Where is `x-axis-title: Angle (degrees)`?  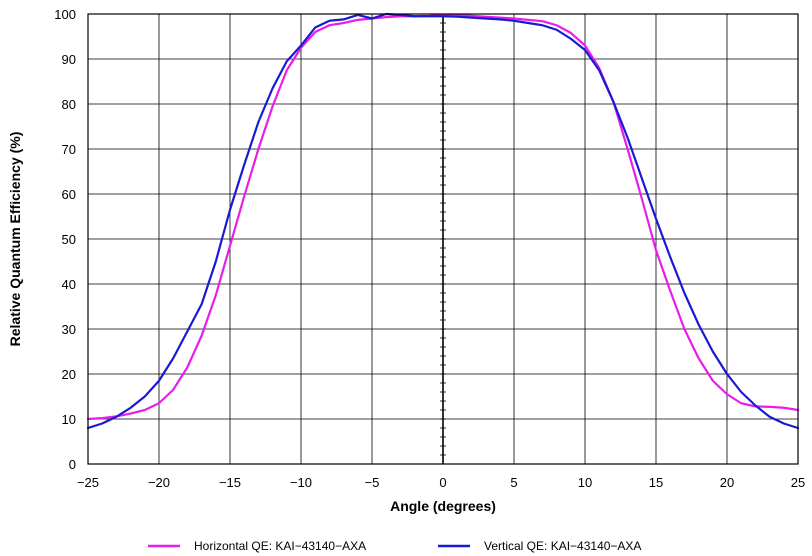
x-axis-title: Angle (degrees) is located at coordinates (443, 506).